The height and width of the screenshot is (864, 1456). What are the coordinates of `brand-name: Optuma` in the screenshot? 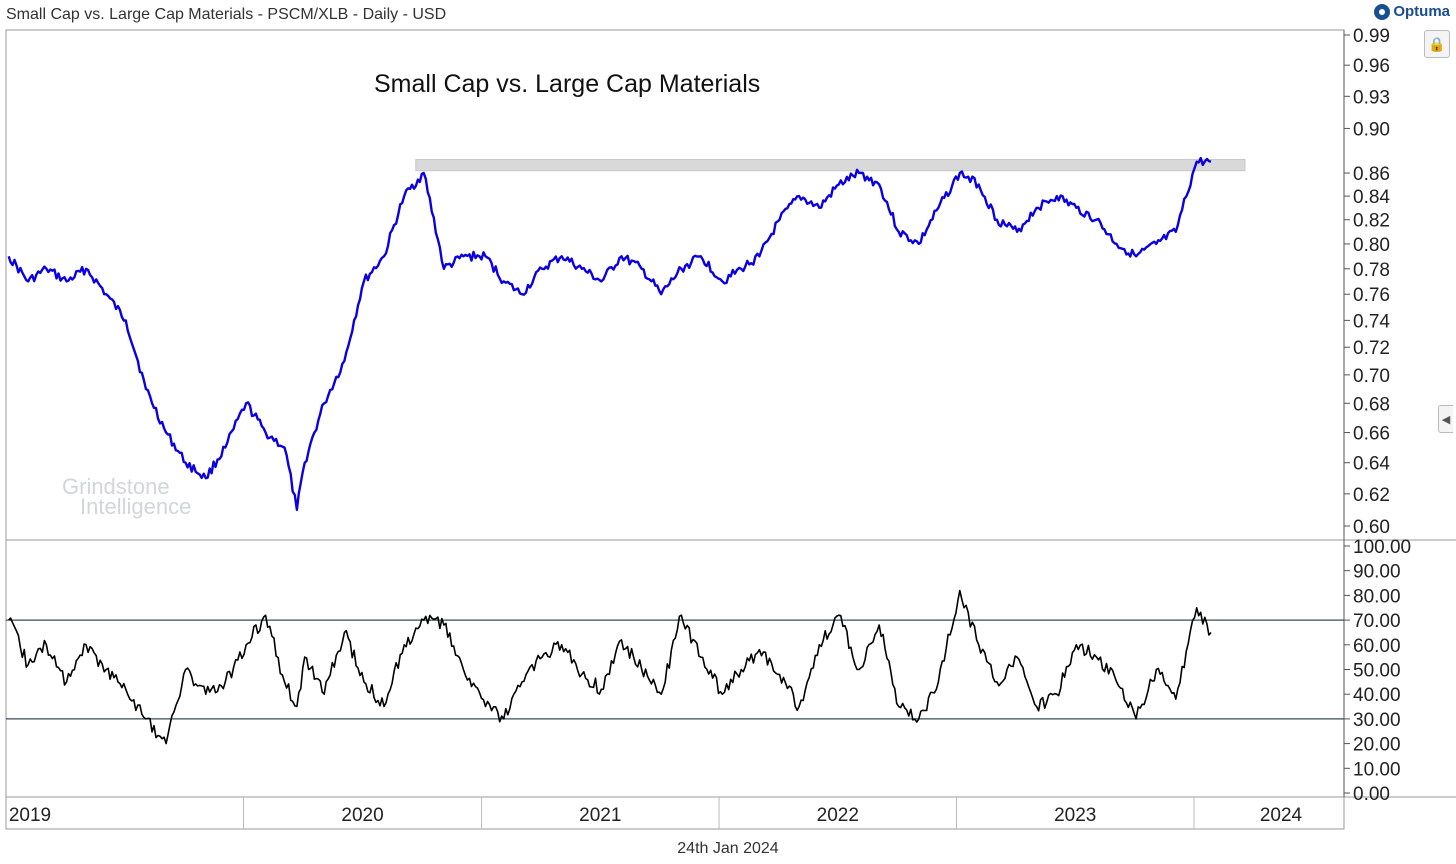 It's located at (1421, 11).